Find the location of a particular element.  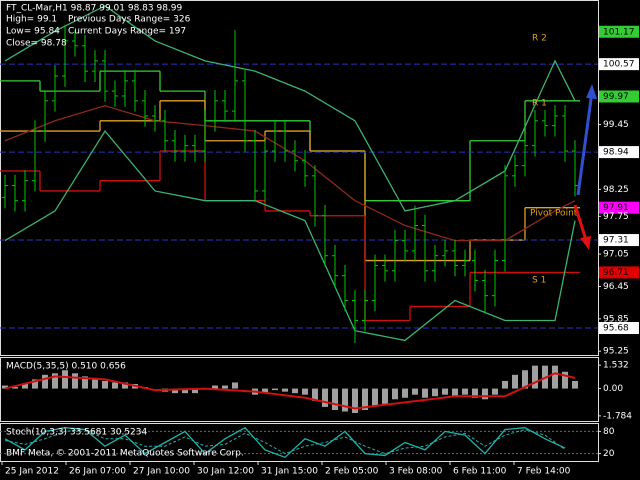

x-tick-label: 7 Feb 14:00 is located at coordinates (544, 472).